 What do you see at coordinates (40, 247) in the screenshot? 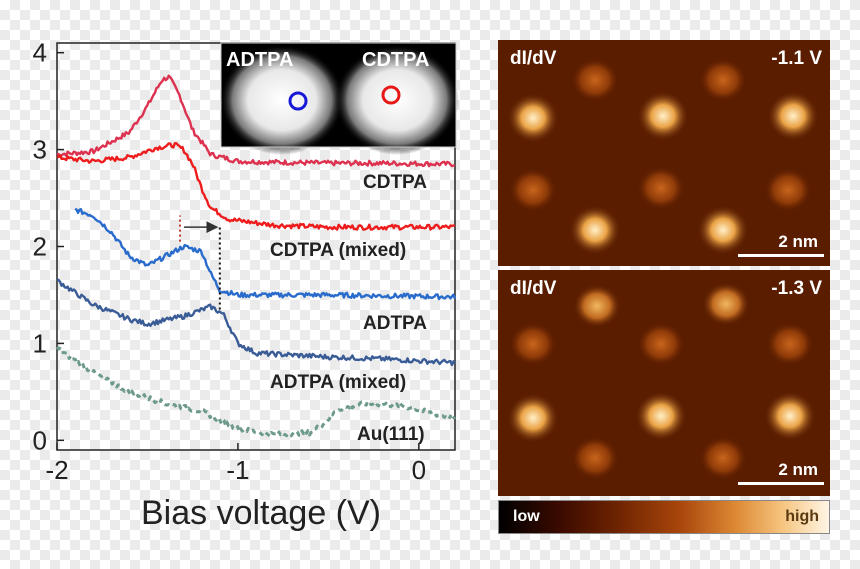
I see `y-tick-label: 2` at bounding box center [40, 247].